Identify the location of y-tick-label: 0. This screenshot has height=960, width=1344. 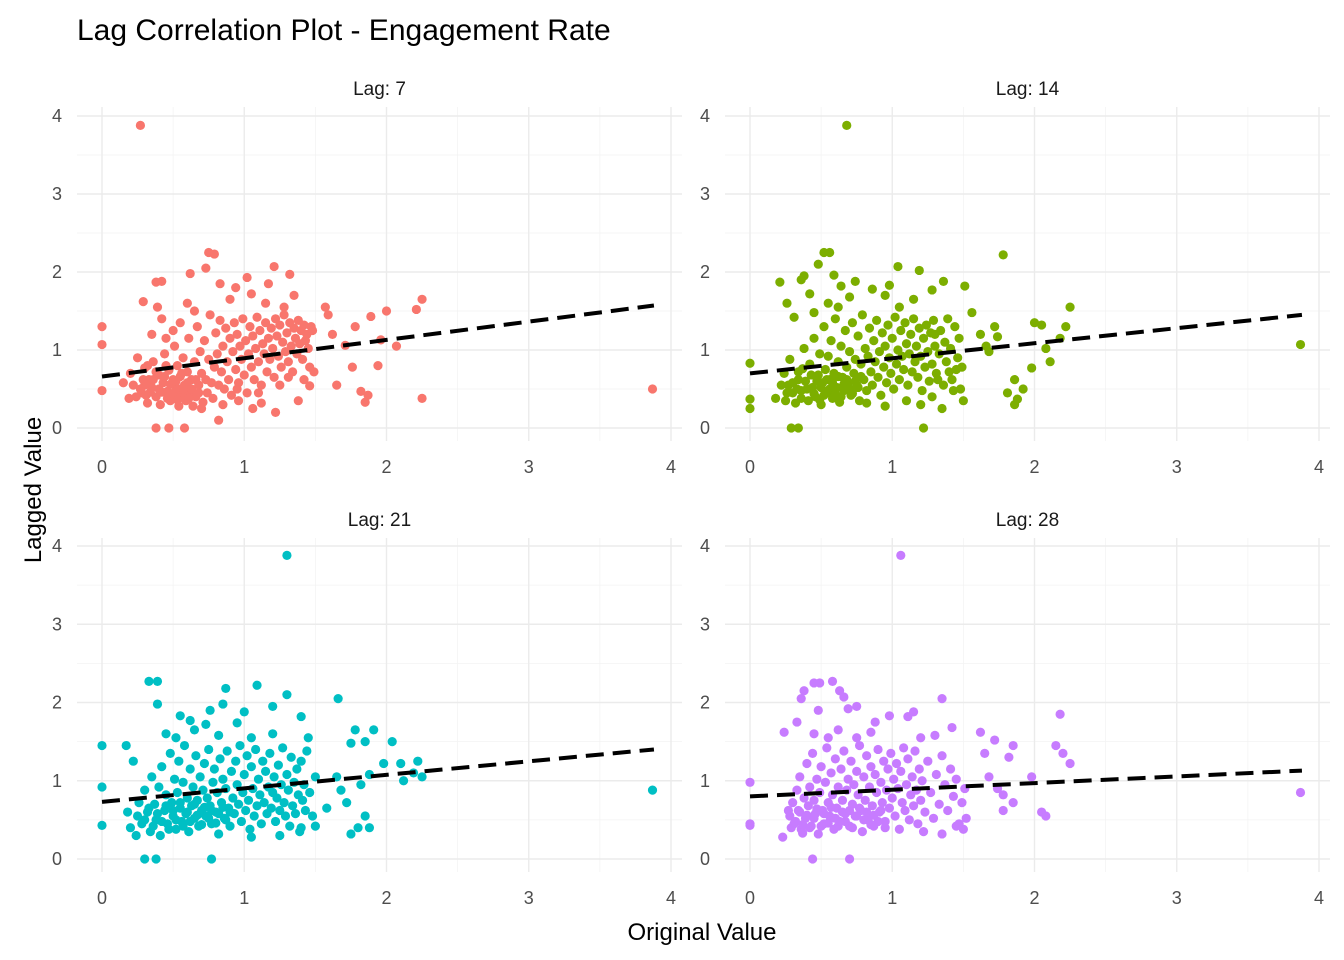
(705, 428).